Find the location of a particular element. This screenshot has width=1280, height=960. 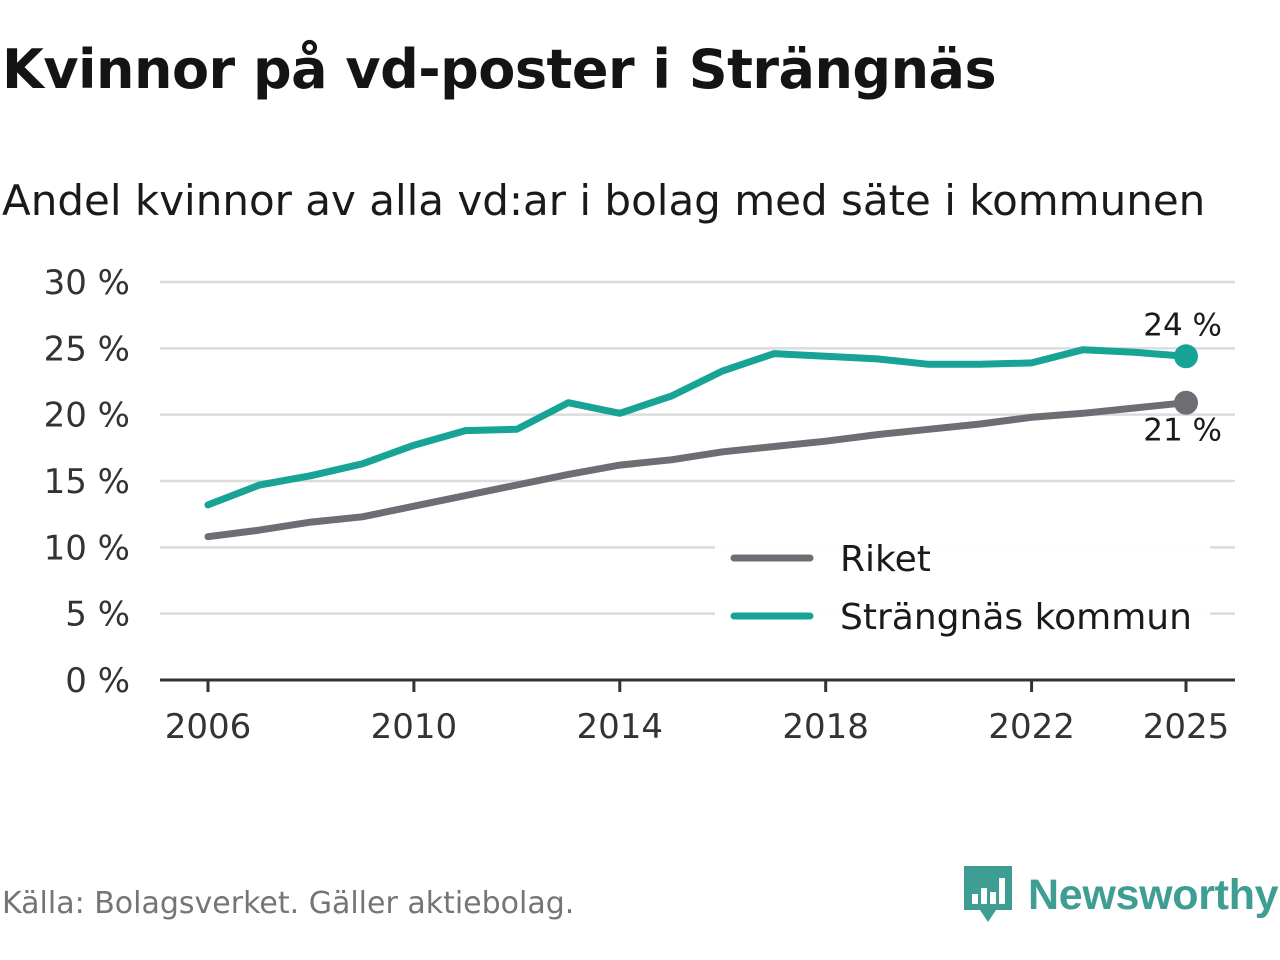

y-tick-label: 30 % is located at coordinates (87, 283).